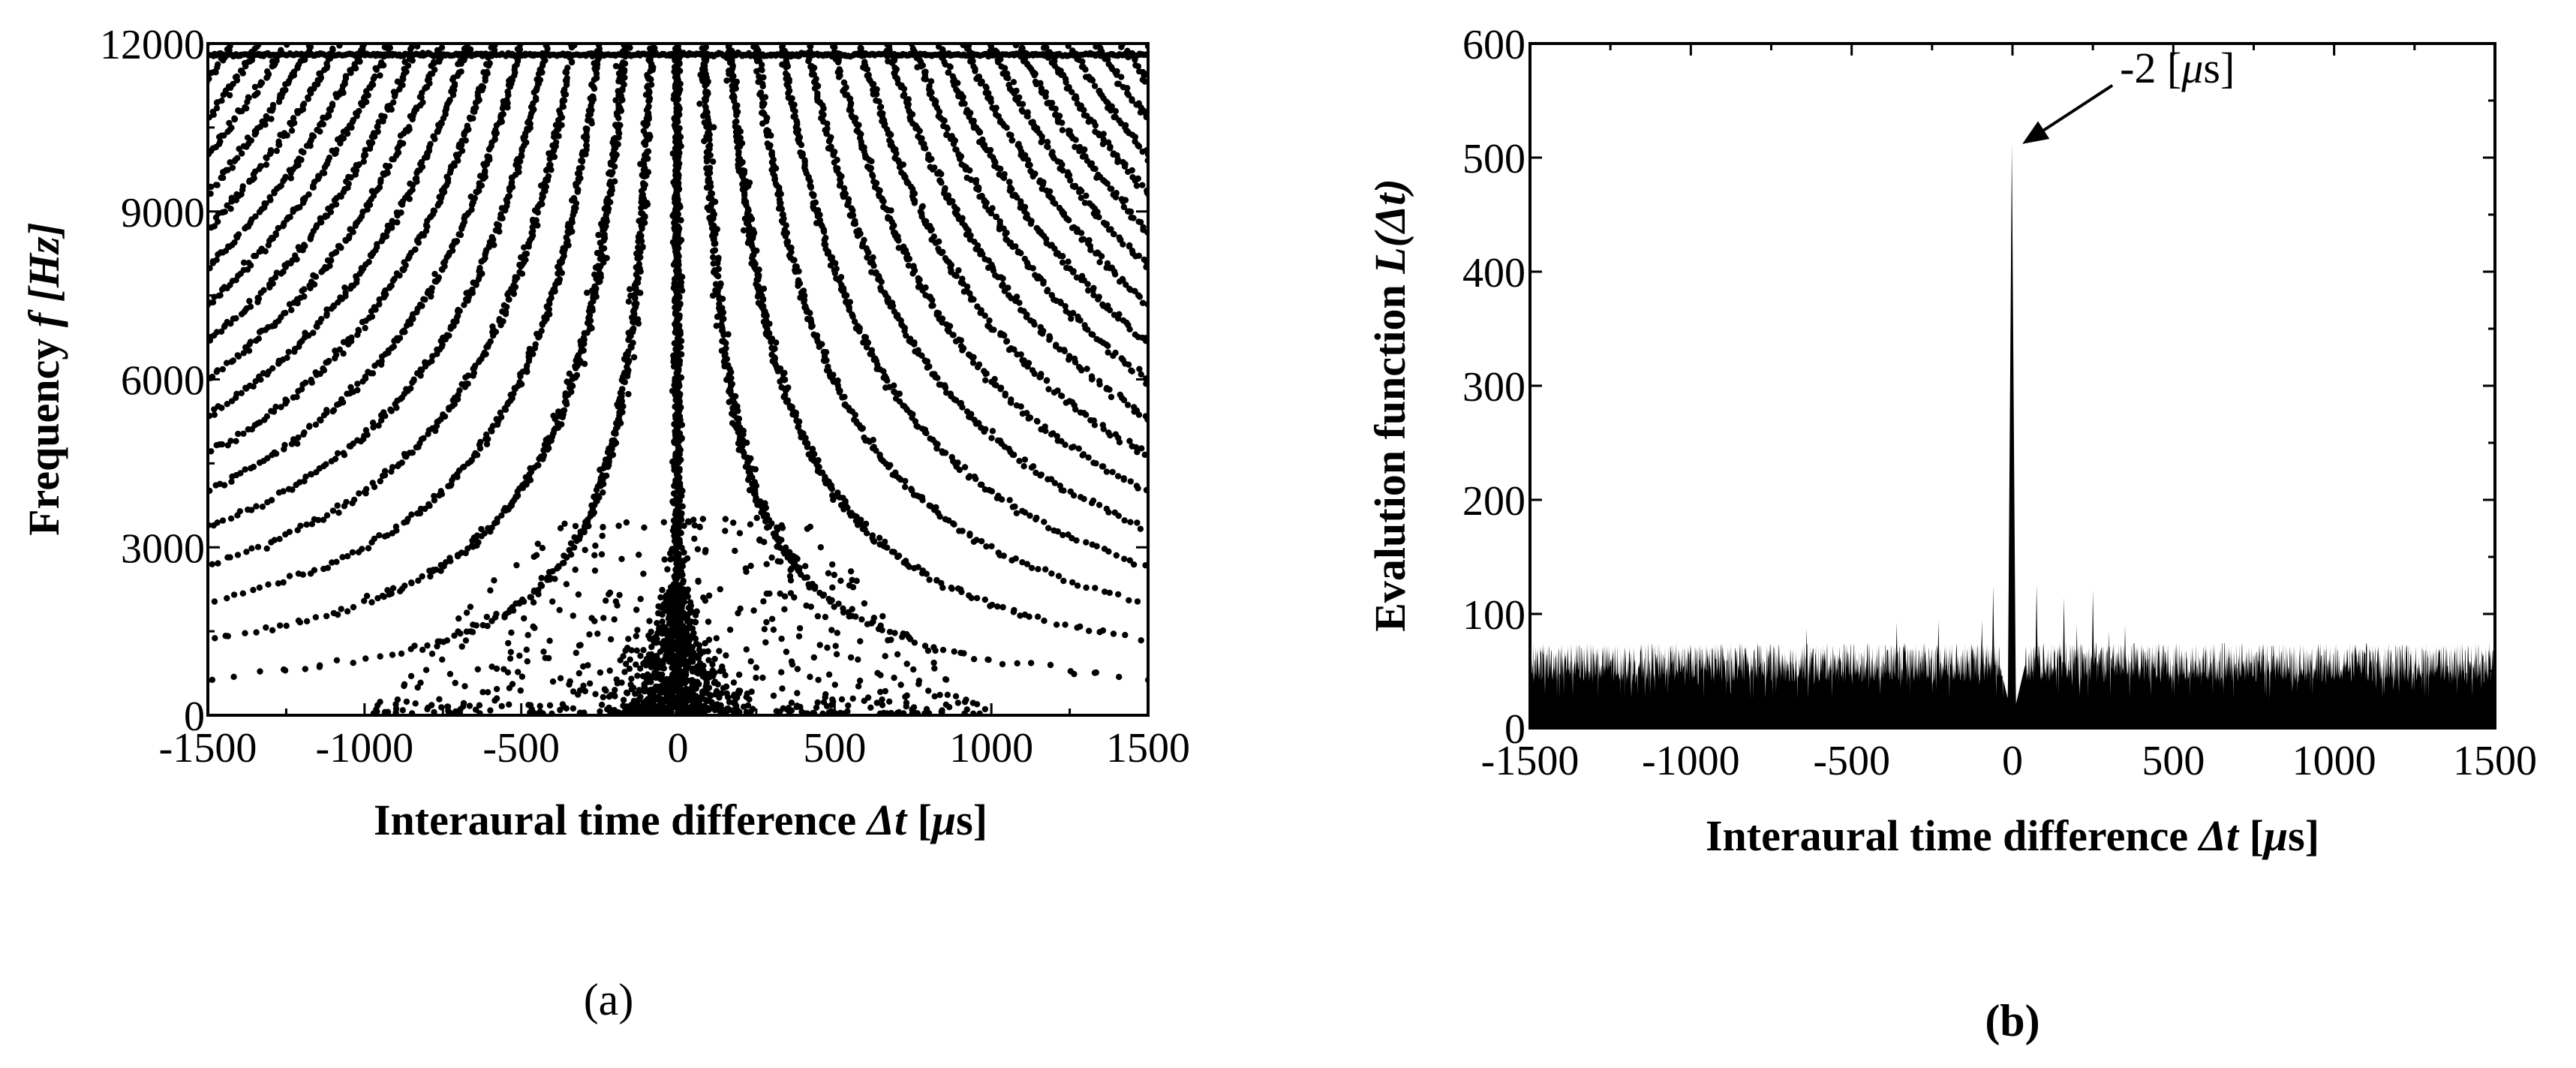 Image resolution: width=2576 pixels, height=1068 pixels. What do you see at coordinates (1390, 405) in the screenshot?
I see `y-axis-label-b: Evalution function L(Δt)` at bounding box center [1390, 405].